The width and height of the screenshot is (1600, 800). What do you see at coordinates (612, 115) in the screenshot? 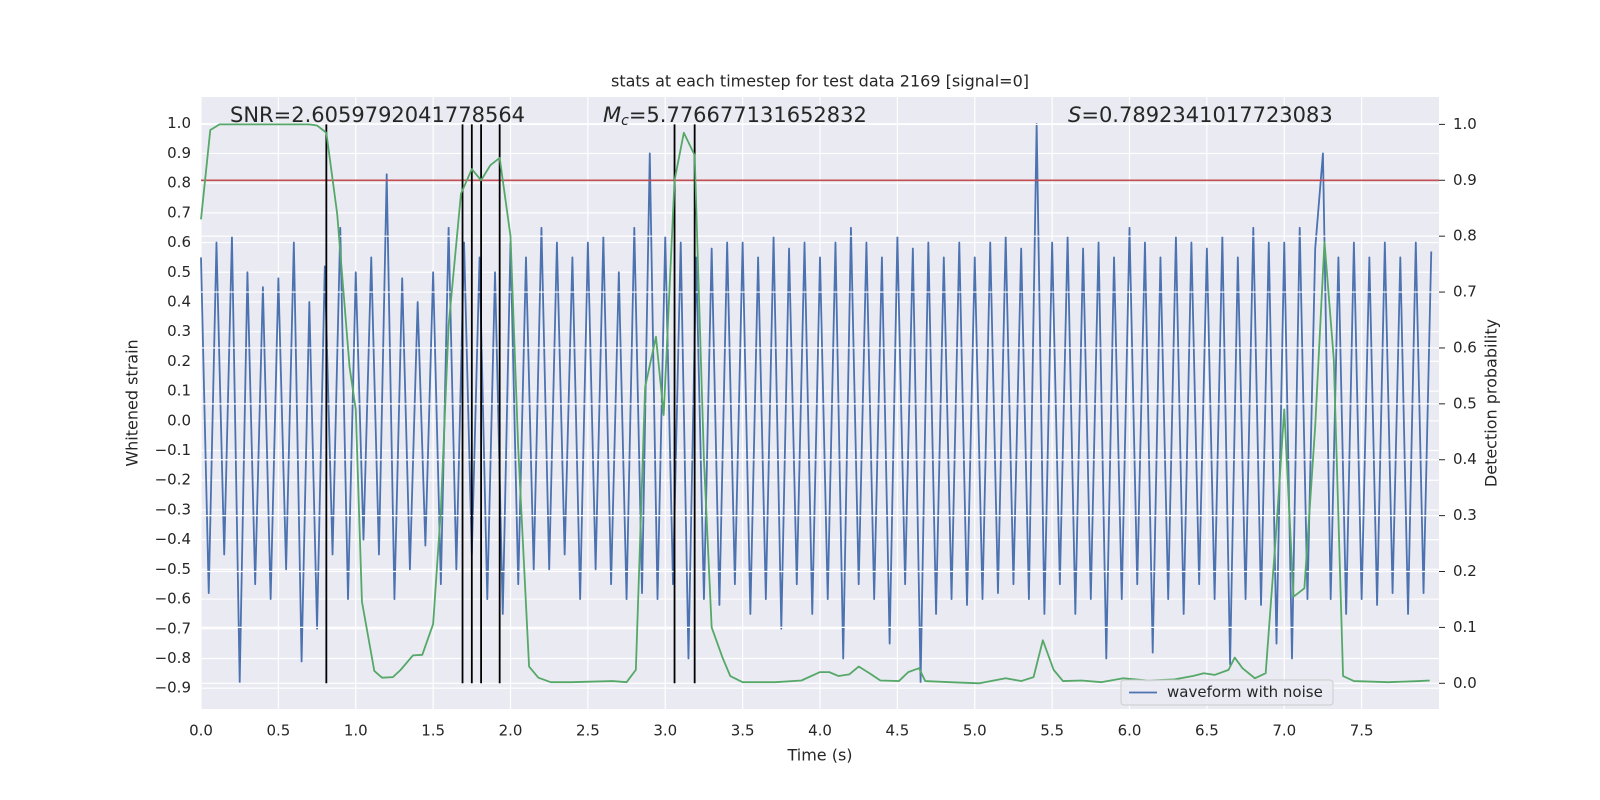
I see `annotation-symbol: M` at bounding box center [612, 115].